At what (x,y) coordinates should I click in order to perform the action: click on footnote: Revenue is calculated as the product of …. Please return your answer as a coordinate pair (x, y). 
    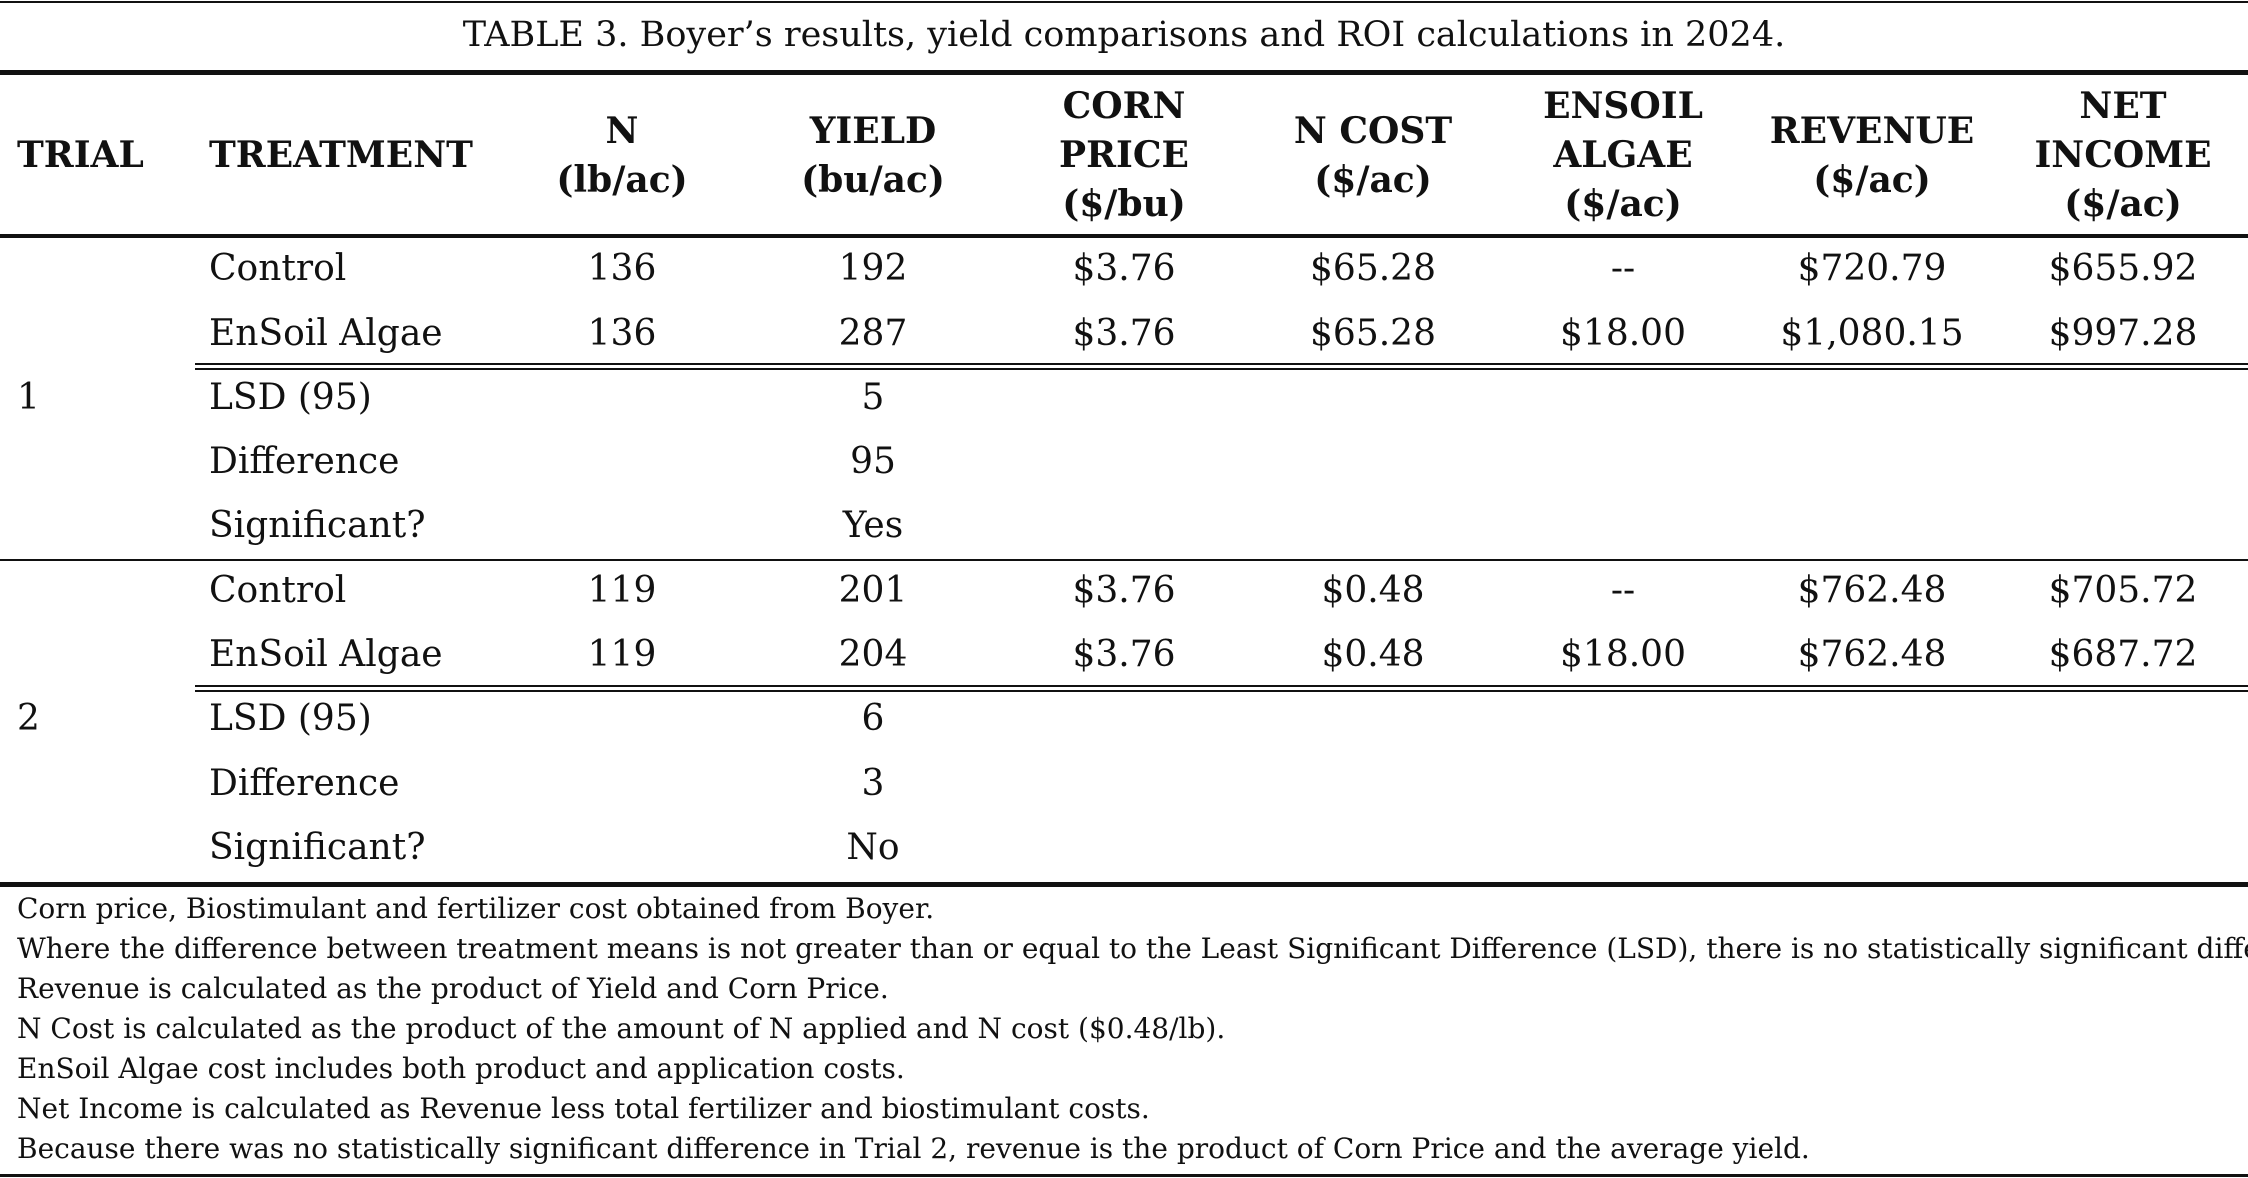
    Looking at the image, I should click on (453, 988).